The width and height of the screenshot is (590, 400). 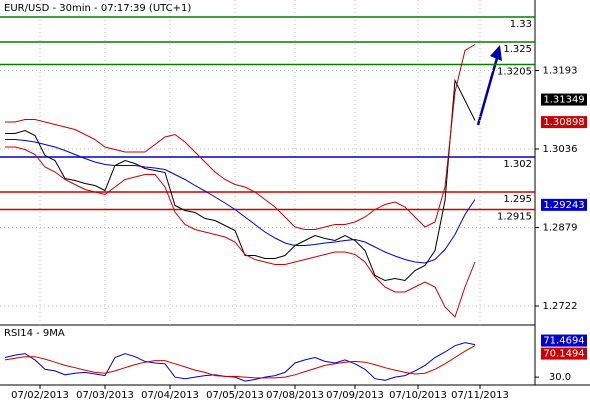 What do you see at coordinates (418, 395) in the screenshot?
I see `x-tick-label: 07/10/2013` at bounding box center [418, 395].